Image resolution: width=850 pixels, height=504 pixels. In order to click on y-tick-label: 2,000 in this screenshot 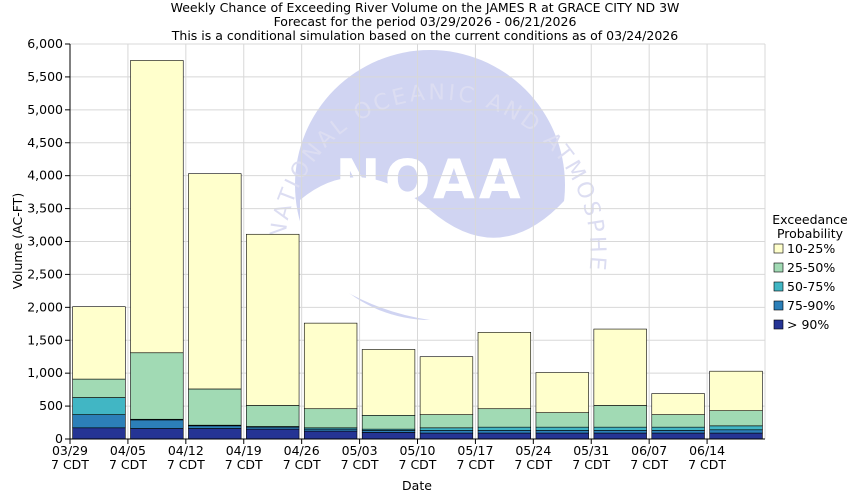, I will do `click(45, 306)`.